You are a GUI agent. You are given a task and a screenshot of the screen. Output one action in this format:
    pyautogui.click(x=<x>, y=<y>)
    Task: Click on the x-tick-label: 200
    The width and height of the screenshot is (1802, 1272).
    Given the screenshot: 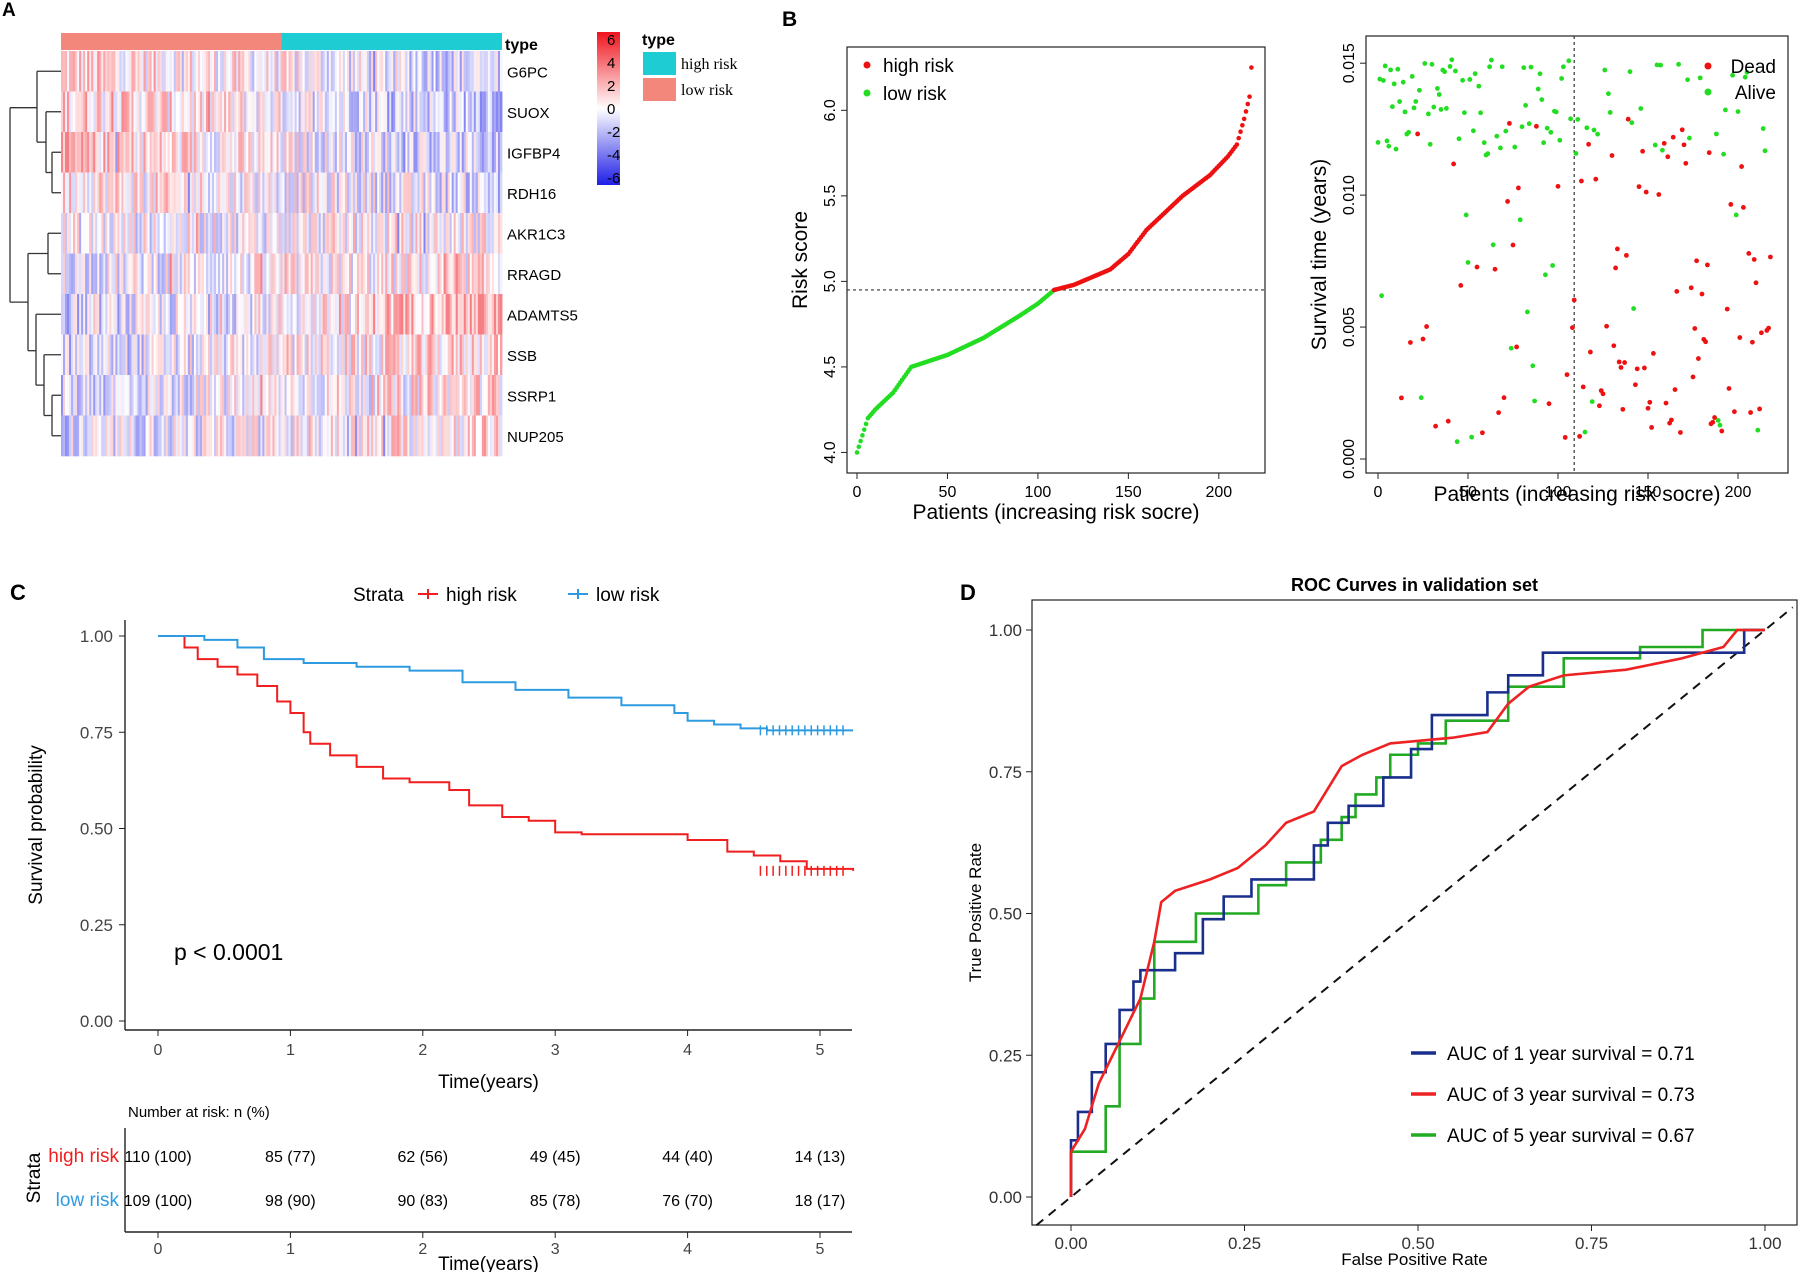 What is the action you would take?
    pyautogui.click(x=1738, y=492)
    